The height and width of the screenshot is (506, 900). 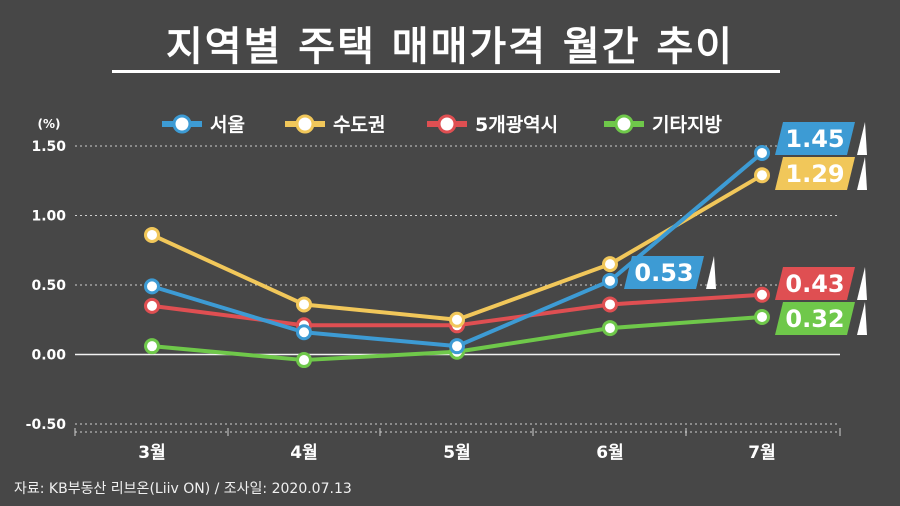 What do you see at coordinates (456, 453) in the screenshot?
I see `x-tick-label: 5월` at bounding box center [456, 453].